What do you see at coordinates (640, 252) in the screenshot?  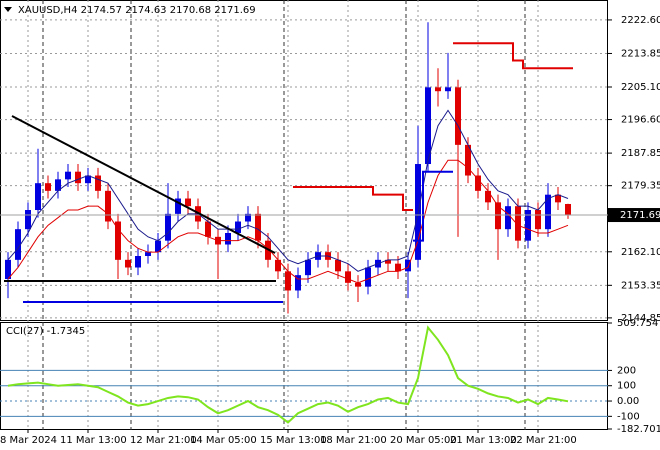 I see `y-tick-label: 2162.10` at bounding box center [640, 252].